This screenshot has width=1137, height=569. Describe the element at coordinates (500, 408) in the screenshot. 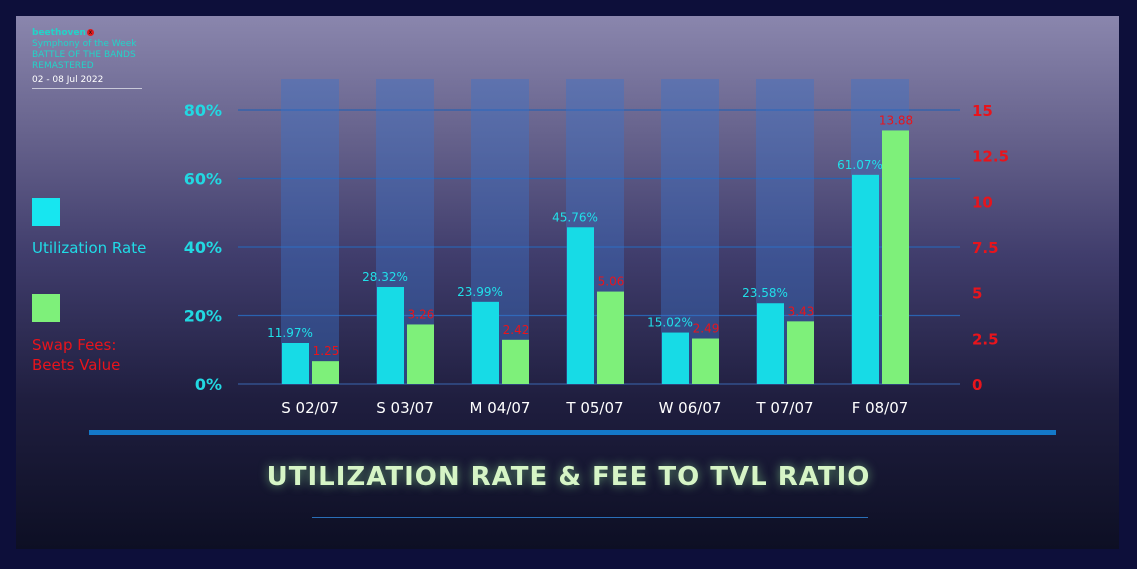

I see `x-tick-label: M 04/07` at that location.